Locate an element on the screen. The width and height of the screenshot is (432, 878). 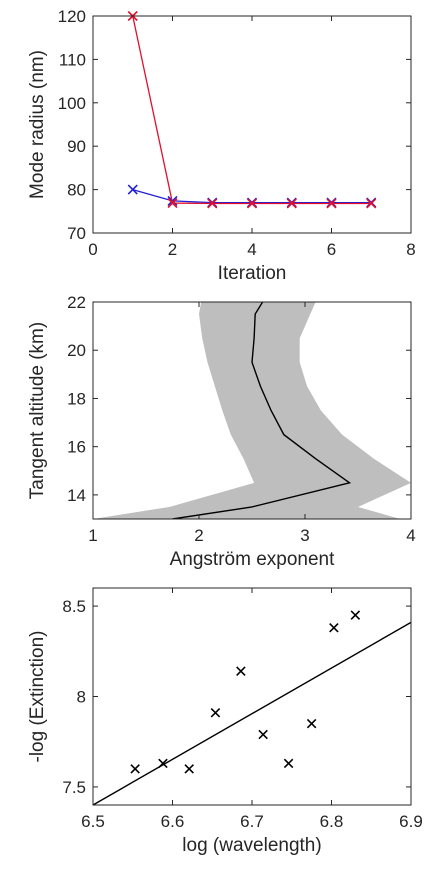
series-0-point is located at coordinates (132, 189).